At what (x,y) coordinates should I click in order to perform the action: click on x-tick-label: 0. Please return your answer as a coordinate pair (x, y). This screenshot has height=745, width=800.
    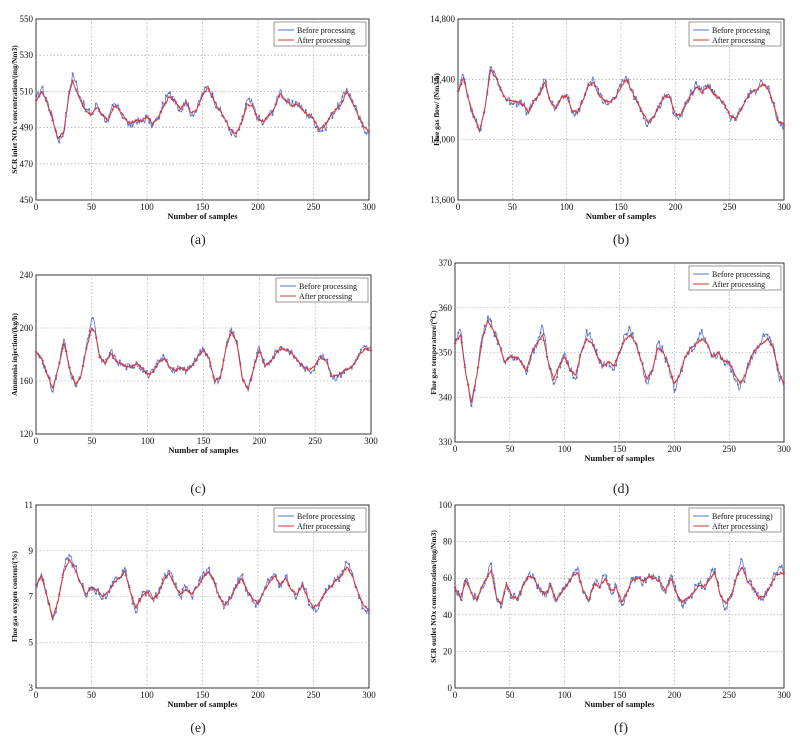
    Looking at the image, I should click on (36, 695).